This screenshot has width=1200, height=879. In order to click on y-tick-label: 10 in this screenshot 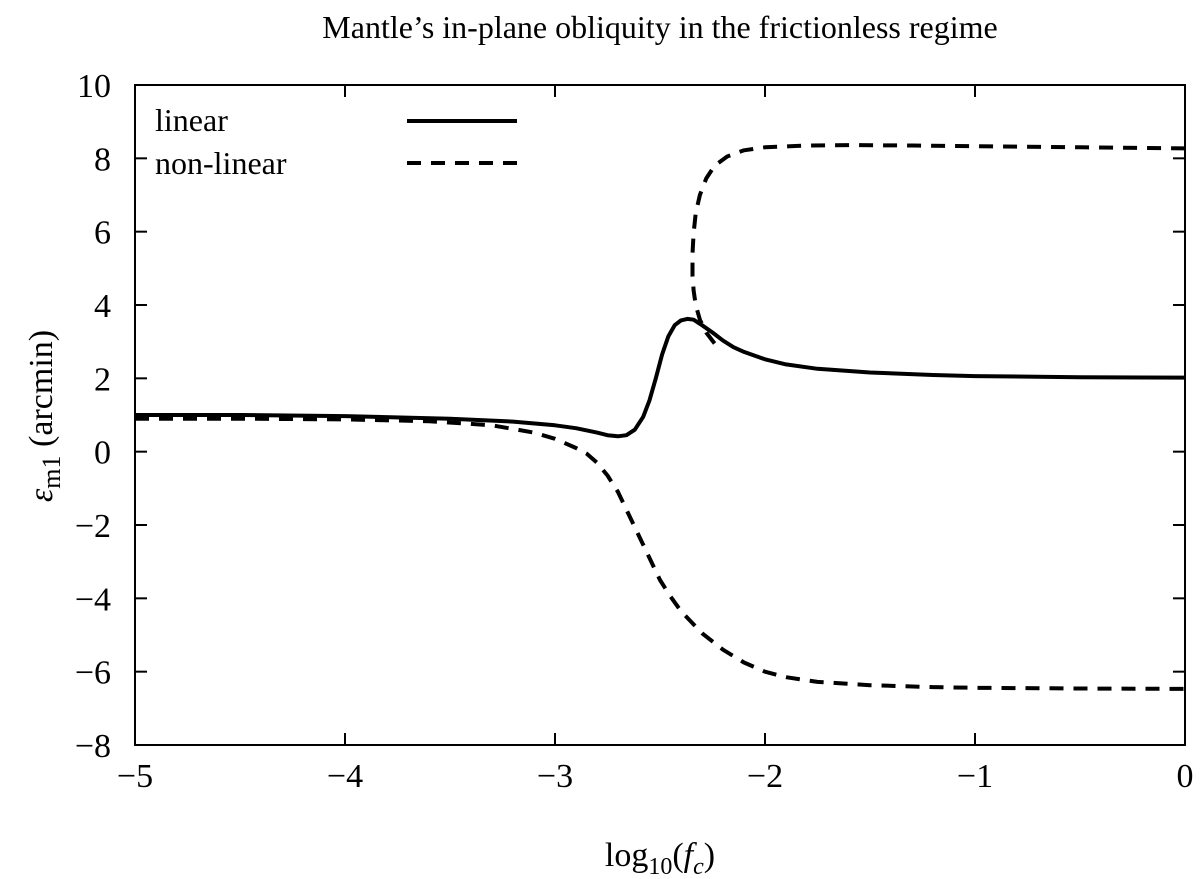, I will do `click(94, 86)`.